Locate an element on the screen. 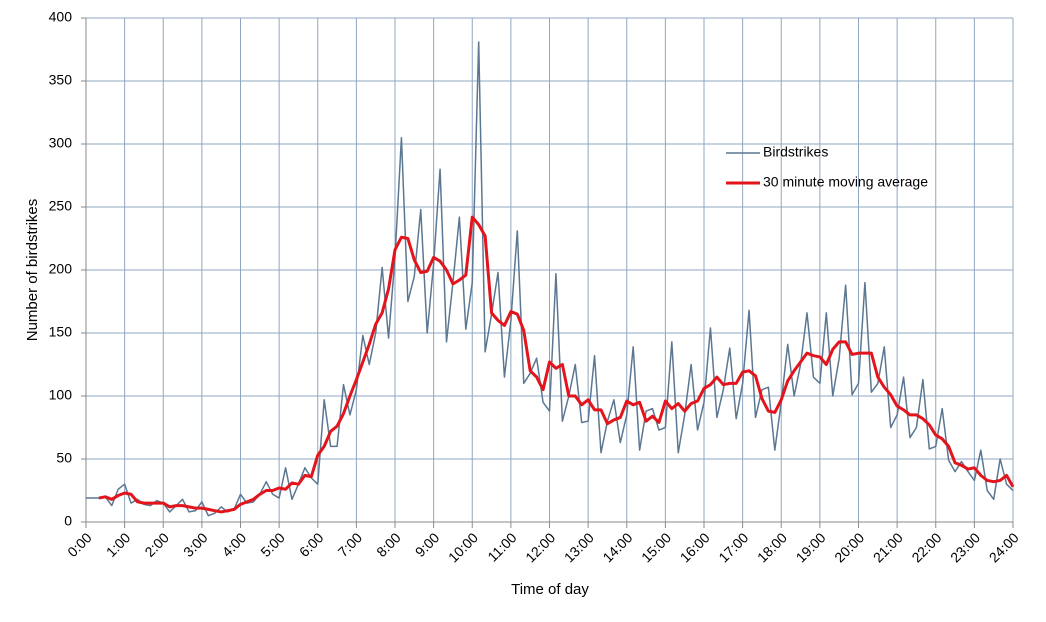  y-tick-label: 50 is located at coordinates (64, 458).